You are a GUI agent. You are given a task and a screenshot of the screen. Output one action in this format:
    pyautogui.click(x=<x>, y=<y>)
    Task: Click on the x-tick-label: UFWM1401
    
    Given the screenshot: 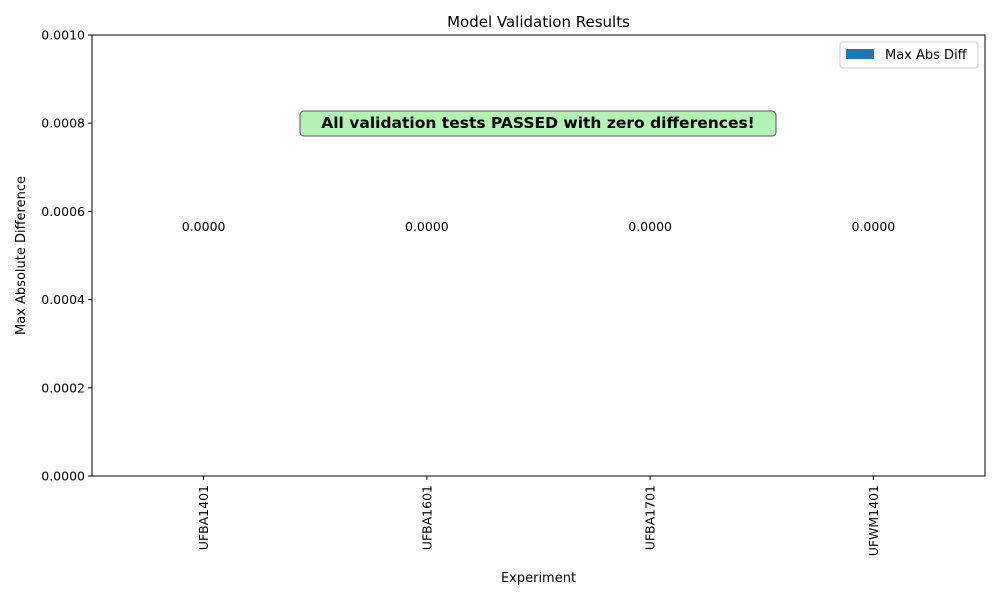 What is the action you would take?
    pyautogui.click(x=873, y=520)
    